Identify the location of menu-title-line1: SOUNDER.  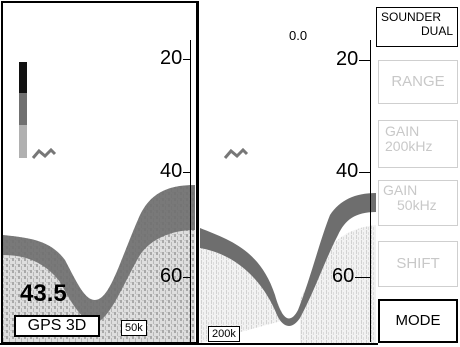
(411, 17).